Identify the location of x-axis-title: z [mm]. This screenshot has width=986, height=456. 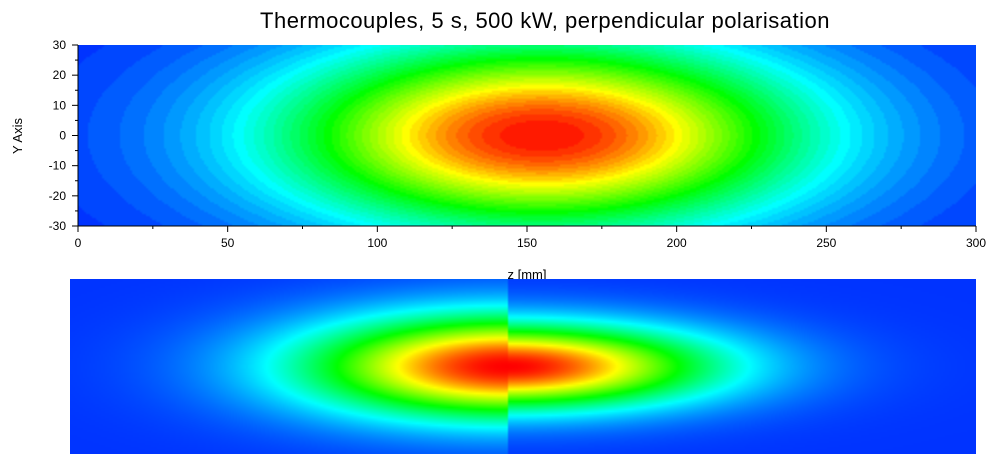
(527, 274).